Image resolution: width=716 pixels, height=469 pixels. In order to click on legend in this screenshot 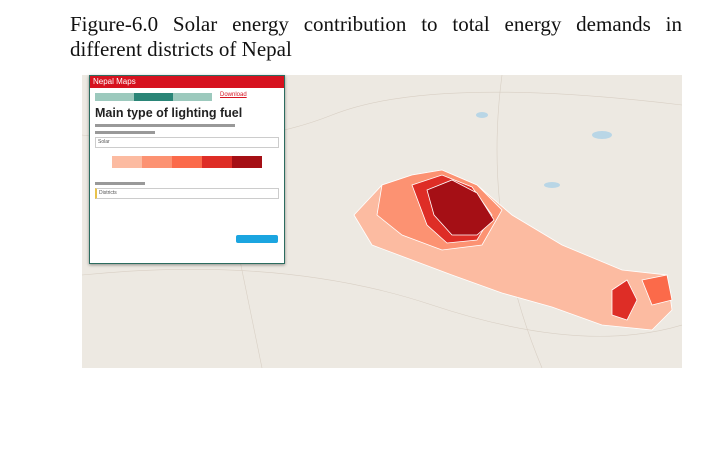, I will do `click(187, 162)`.